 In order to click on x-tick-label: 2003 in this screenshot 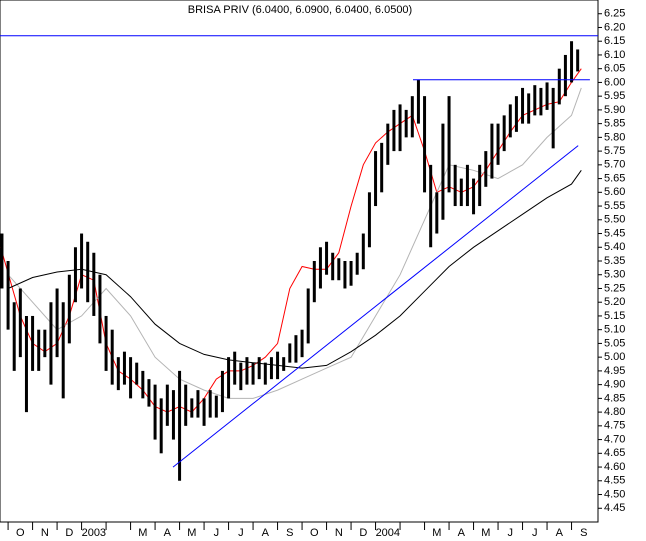, I will do `click(94, 533)`.